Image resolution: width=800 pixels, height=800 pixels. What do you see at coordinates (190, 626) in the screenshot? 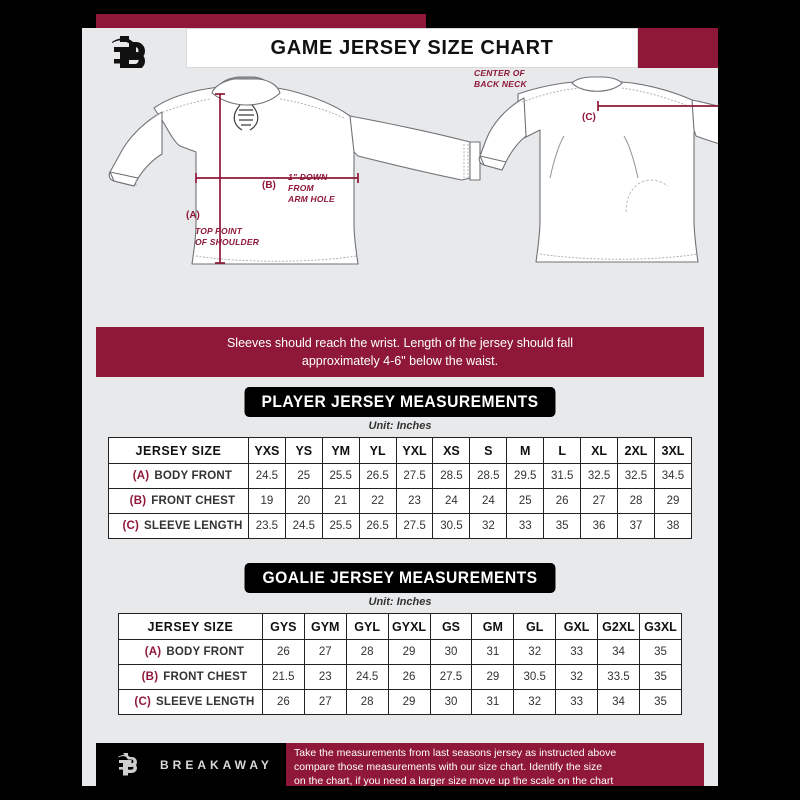
I see `goalie-corner-label: JERSEY SIZE` at bounding box center [190, 626].